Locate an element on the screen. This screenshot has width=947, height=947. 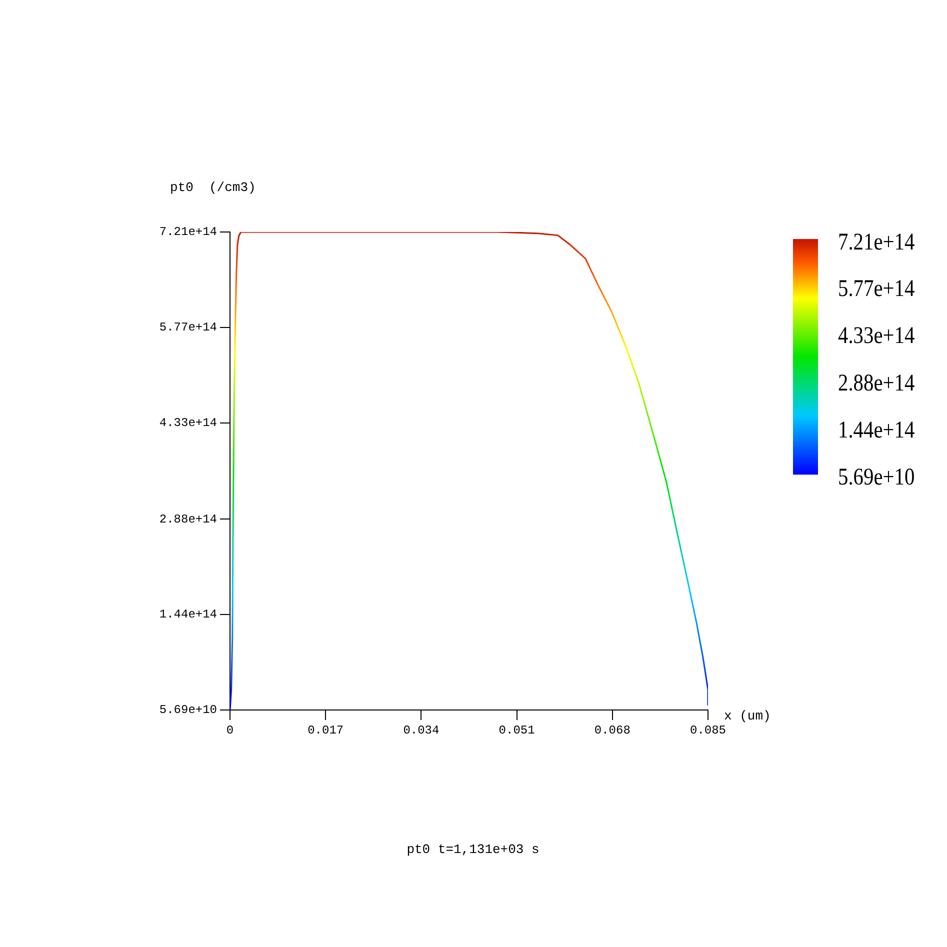
color-bar-label: 1.44e+14 is located at coordinates (876, 429).